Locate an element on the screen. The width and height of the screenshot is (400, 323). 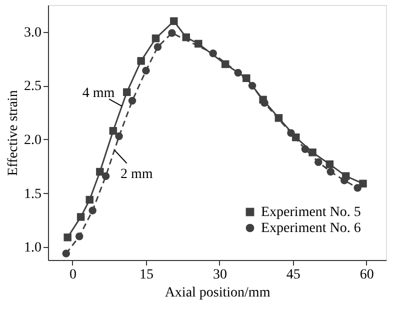
x-axis-title: Axial position/mm is located at coordinates (217, 293).